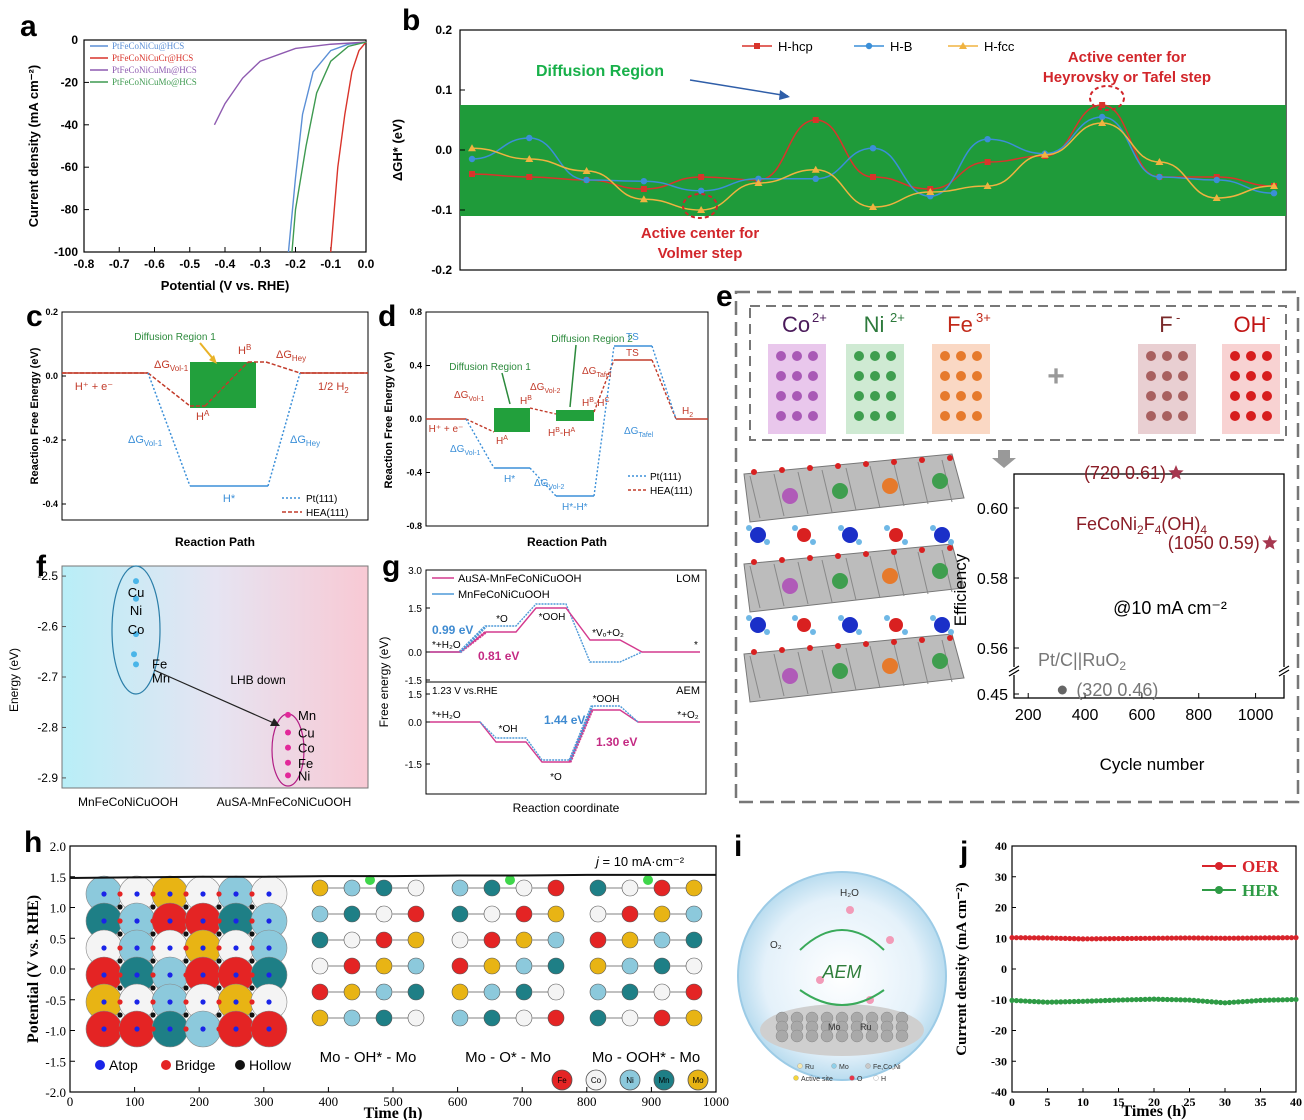 The image size is (1304, 1120). I want to click on structures, so click(507, 951).